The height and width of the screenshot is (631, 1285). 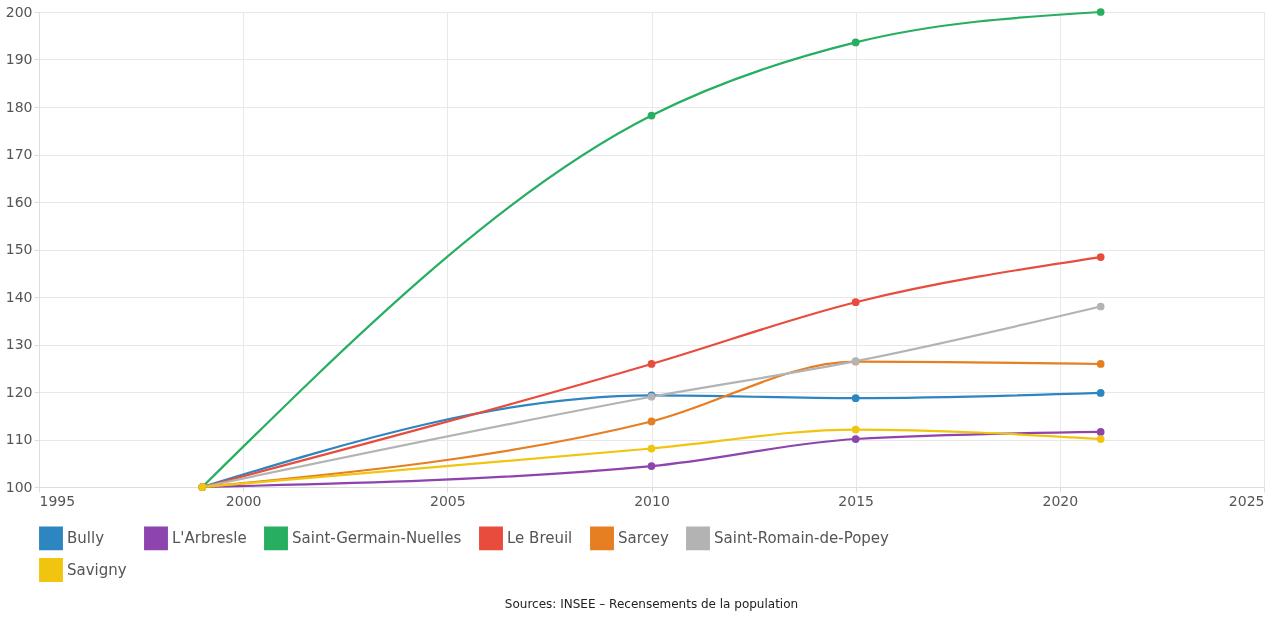 What do you see at coordinates (651, 604) in the screenshot?
I see `source-note: Sources: INSEE – Recensements de la population` at bounding box center [651, 604].